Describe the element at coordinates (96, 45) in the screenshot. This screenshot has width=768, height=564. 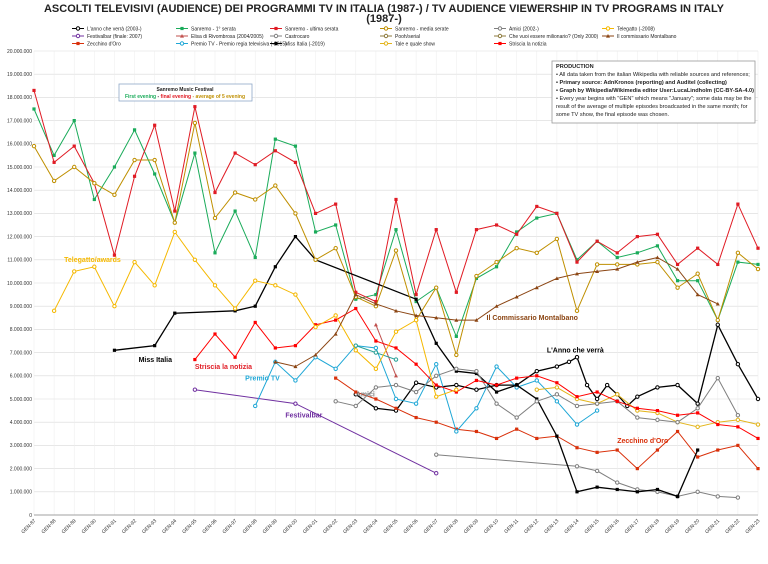
I see `legend-entry-zecchino-d-oro: Zecchino d'Oro` at that location.